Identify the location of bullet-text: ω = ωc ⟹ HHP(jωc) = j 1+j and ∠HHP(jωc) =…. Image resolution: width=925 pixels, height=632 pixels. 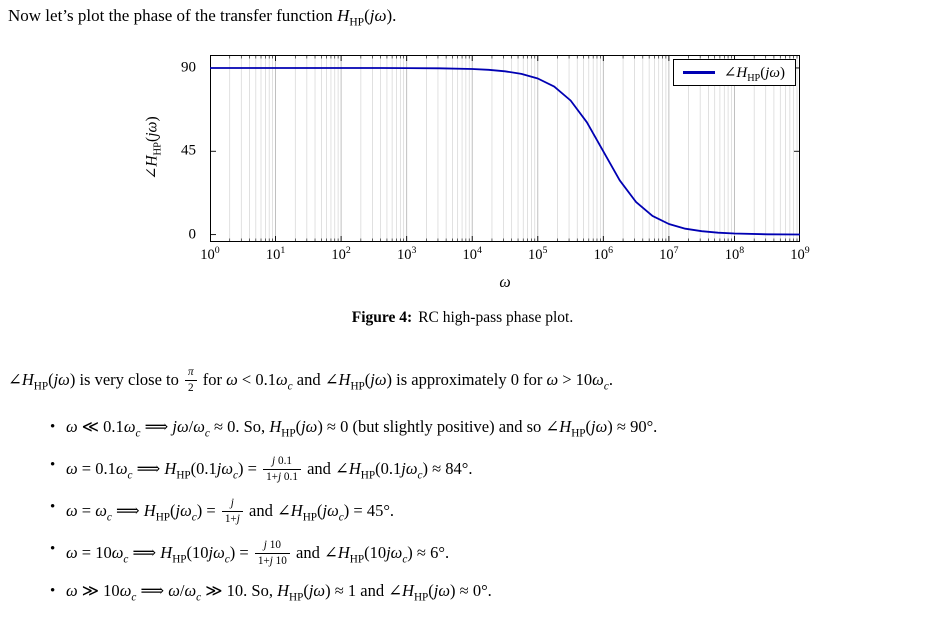
(230, 511).